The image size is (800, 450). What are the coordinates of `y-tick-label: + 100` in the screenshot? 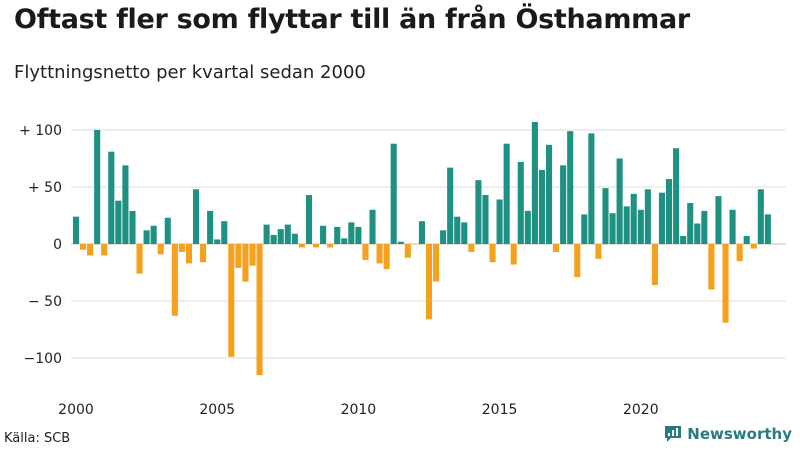 It's located at (40, 131).